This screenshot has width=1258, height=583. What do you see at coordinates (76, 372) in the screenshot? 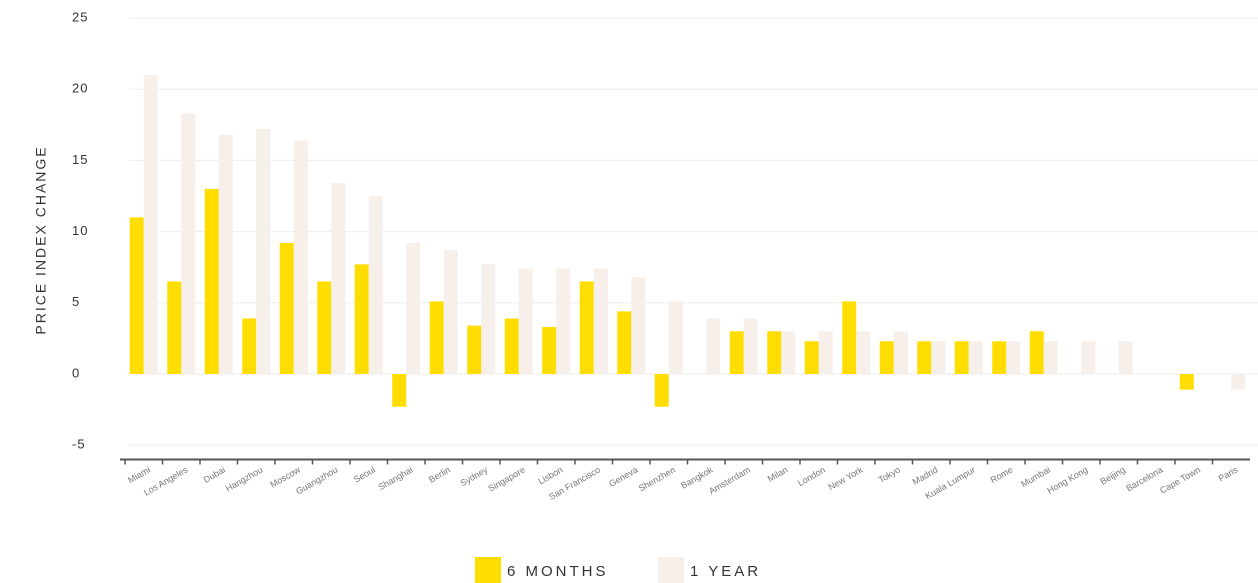
I see `y-tick-label: 0` at bounding box center [76, 372].